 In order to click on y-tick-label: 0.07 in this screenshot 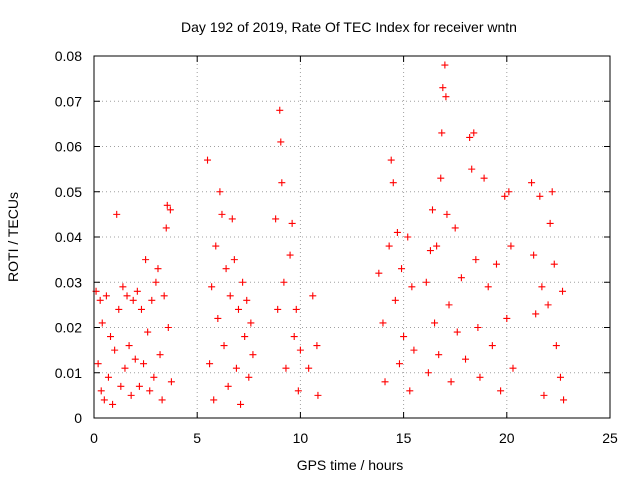, I will do `click(68, 101)`.